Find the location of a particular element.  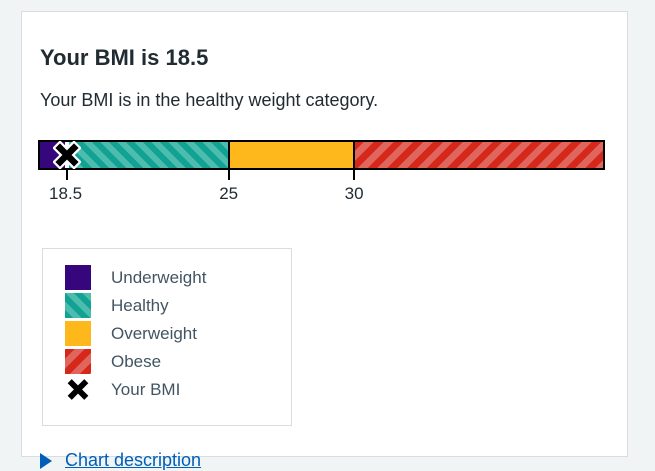

your-bmi-x-icon is located at coordinates (67, 155).